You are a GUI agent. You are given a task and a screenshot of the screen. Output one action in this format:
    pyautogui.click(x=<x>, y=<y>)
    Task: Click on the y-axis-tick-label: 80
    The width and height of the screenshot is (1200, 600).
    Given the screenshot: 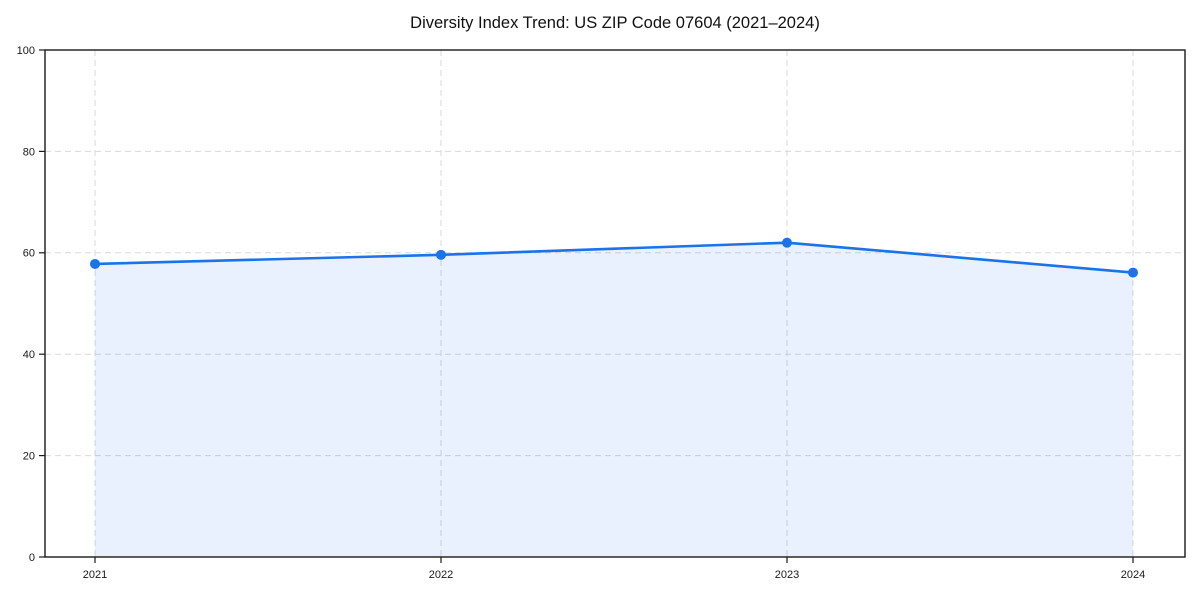 What is the action you would take?
    pyautogui.click(x=29, y=152)
    